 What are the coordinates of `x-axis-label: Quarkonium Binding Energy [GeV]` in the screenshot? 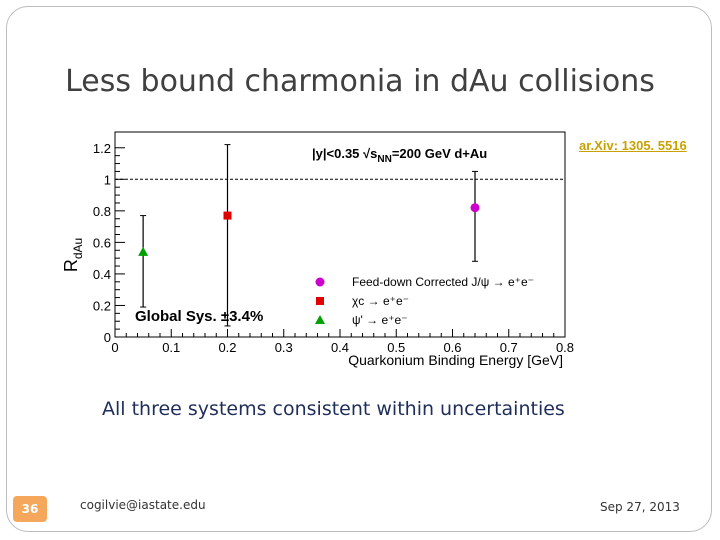 It's located at (455, 360).